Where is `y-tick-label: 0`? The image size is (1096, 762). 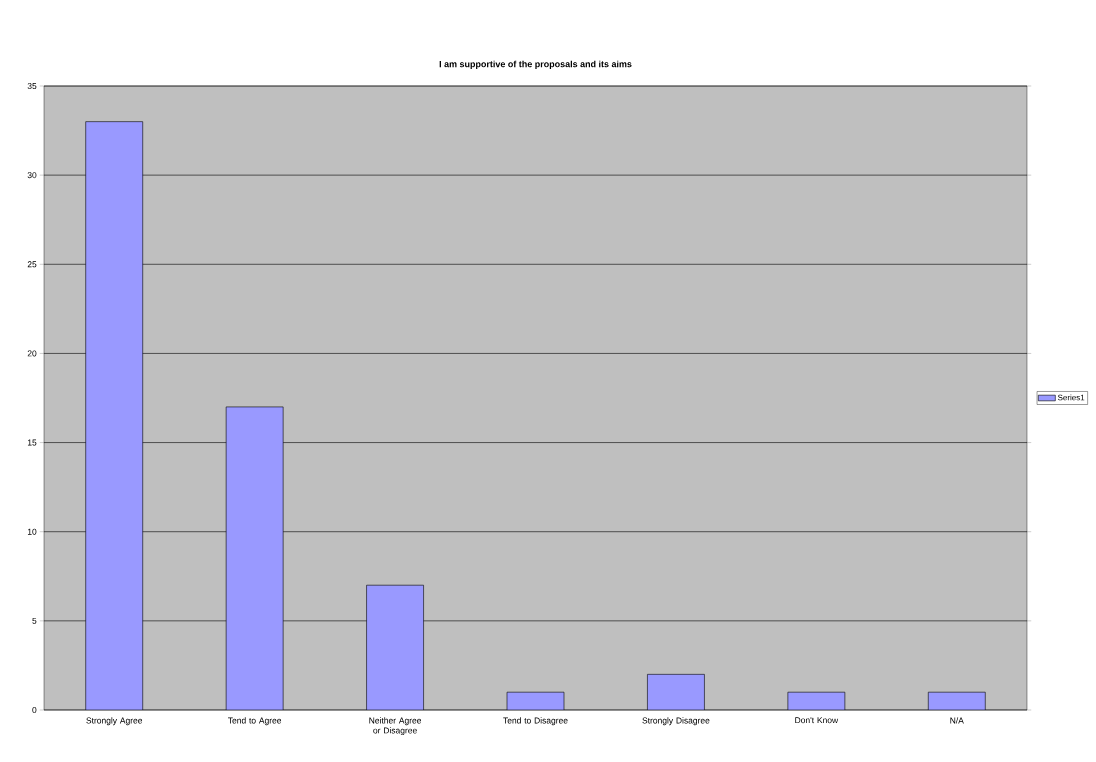
y-tick-label: 0 is located at coordinates (34, 710).